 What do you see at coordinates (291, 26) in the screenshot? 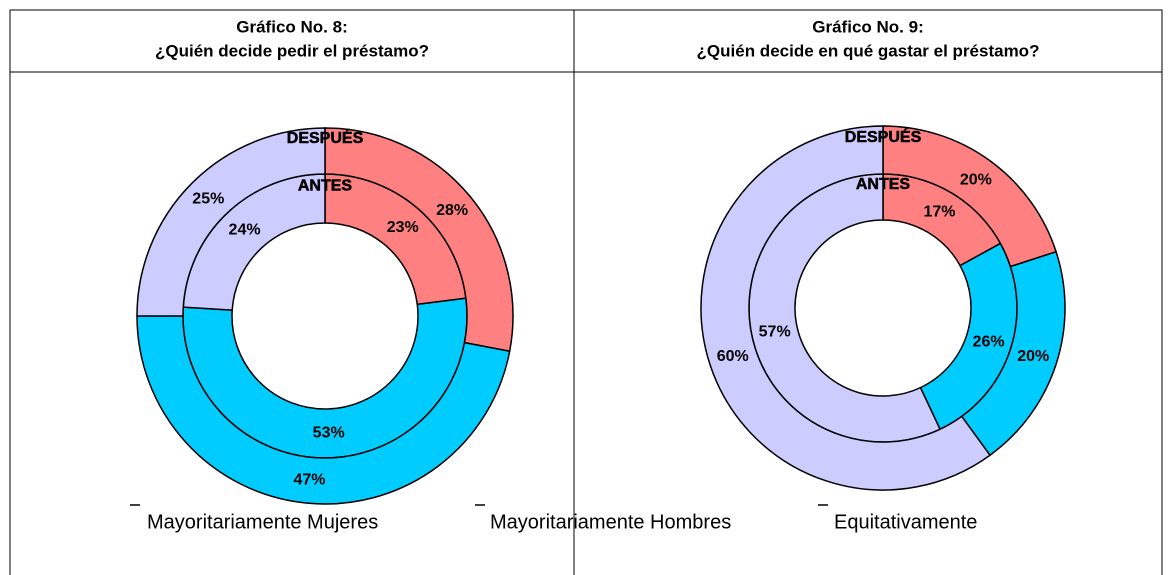
I see `chart-title: Gráfico No. 8:` at bounding box center [291, 26].